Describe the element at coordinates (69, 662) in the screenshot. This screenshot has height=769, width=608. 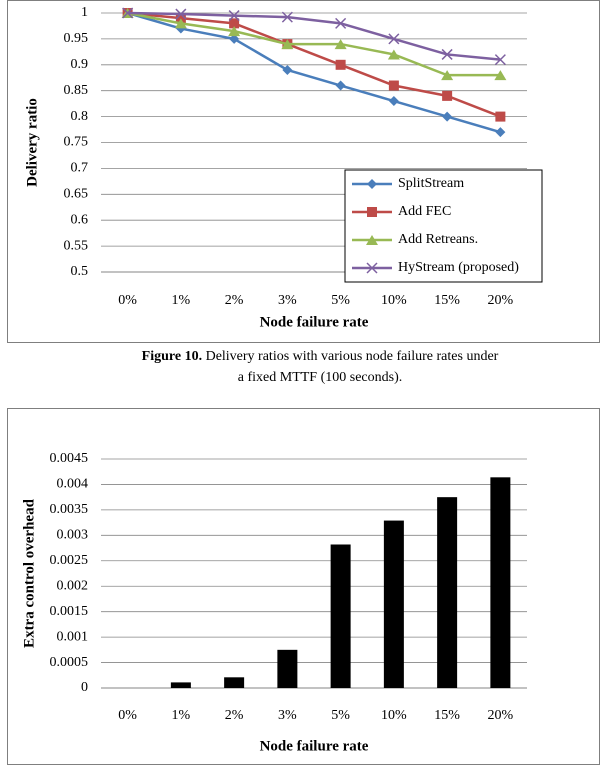
I see `y-tick-label: 0.0005` at that location.